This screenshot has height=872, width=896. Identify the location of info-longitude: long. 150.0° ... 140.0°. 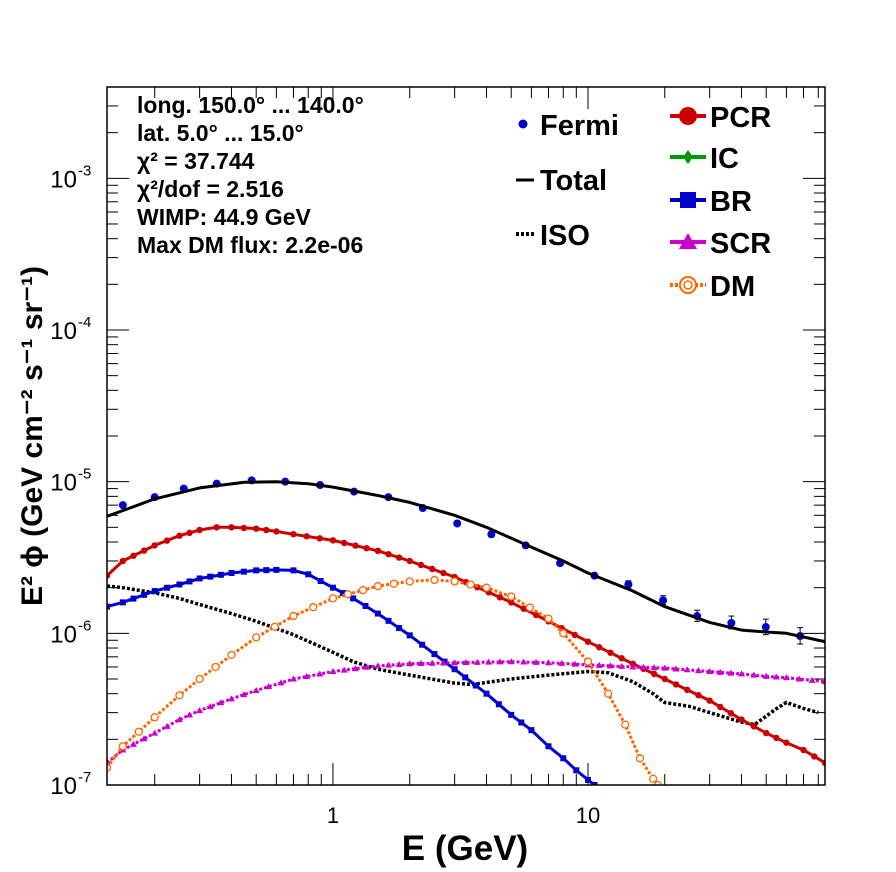
(250, 105).